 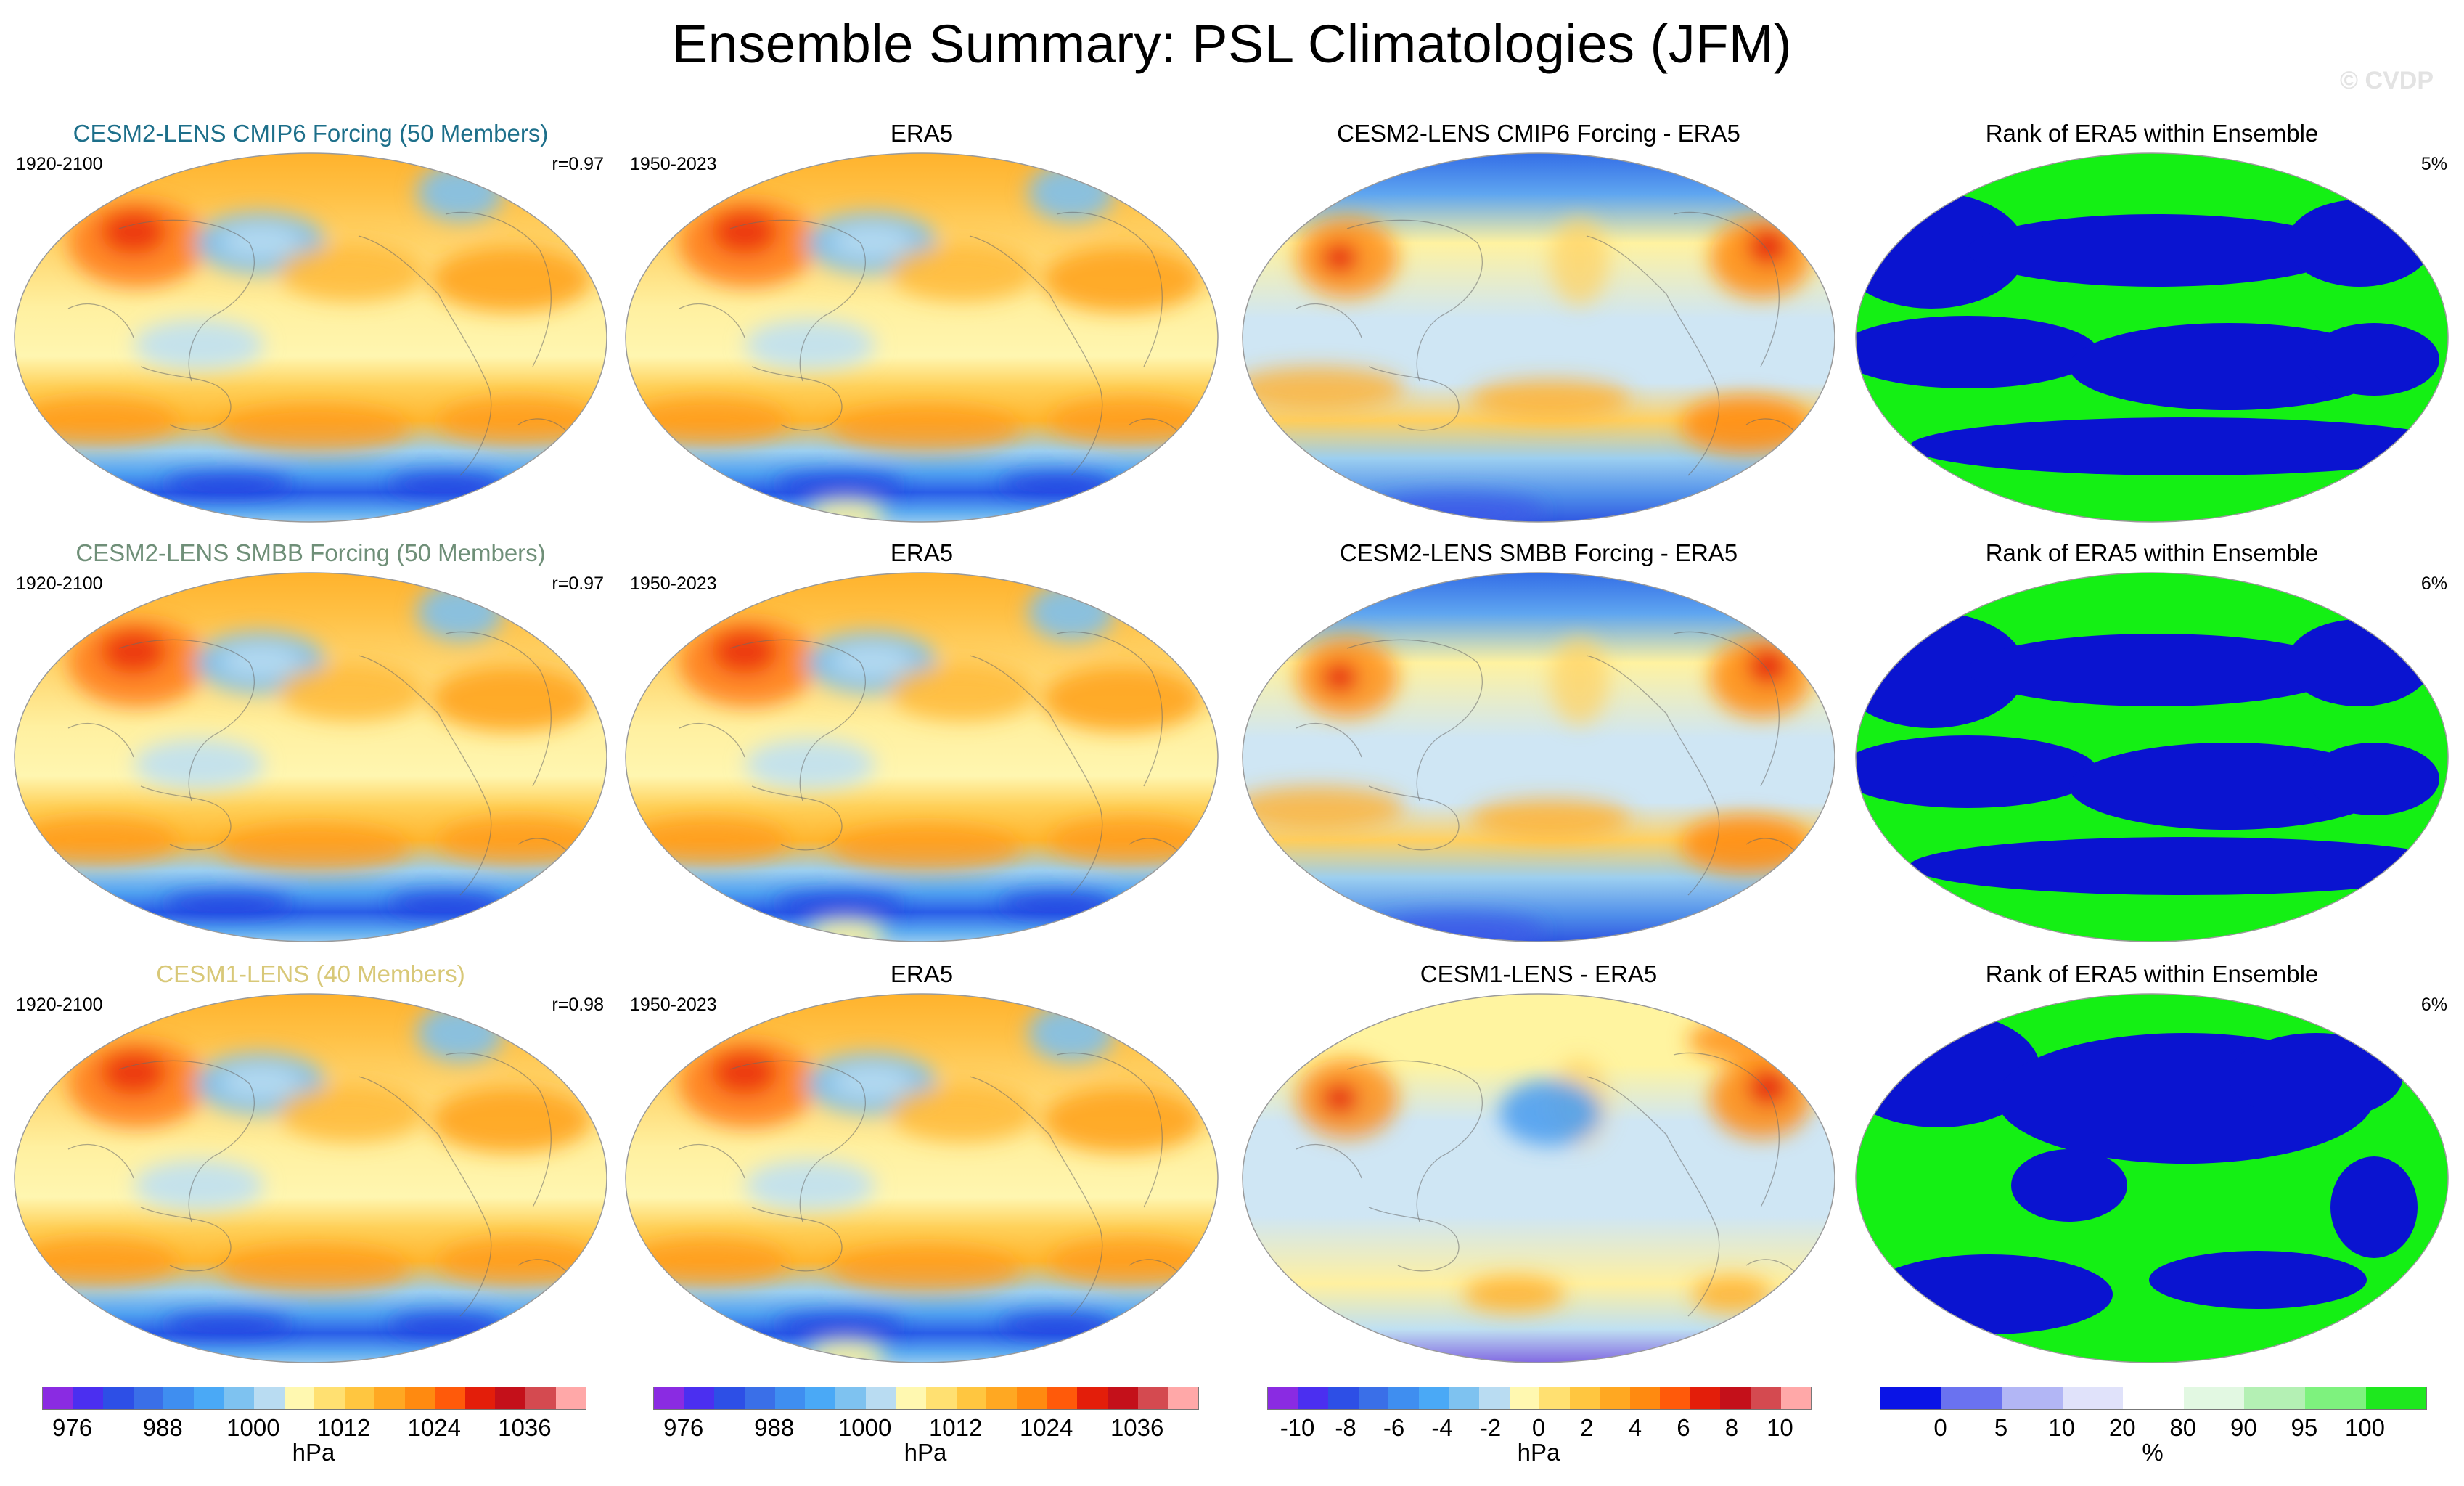 I want to click on panel-title-diff: CESM1-LENS - ERA5, so click(x=1539, y=974).